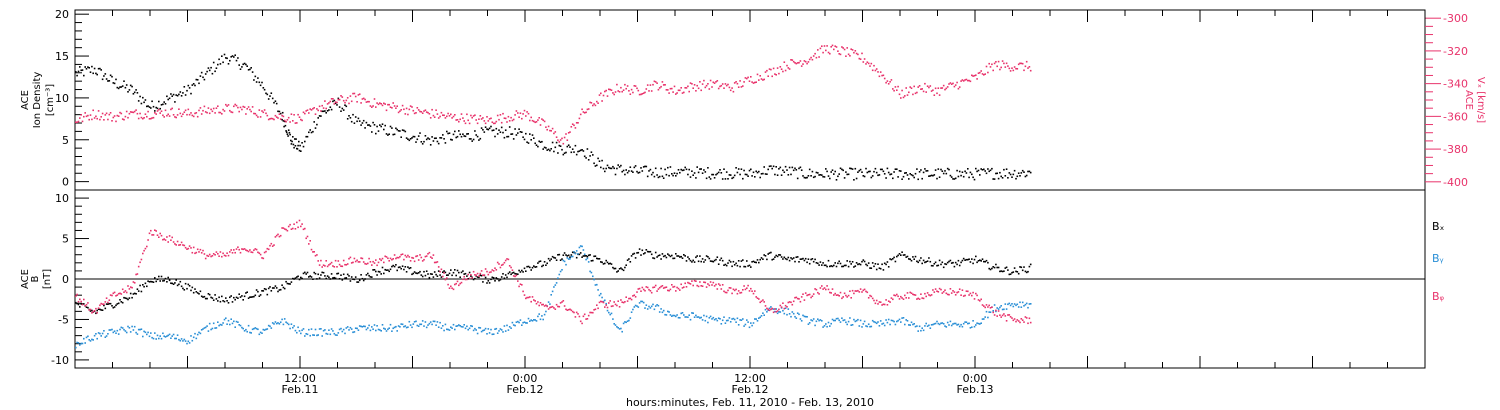 This screenshot has height=410, width=1500. Describe the element at coordinates (1455, 116) in the screenshot. I see `top-right-tick-label: -360` at that location.